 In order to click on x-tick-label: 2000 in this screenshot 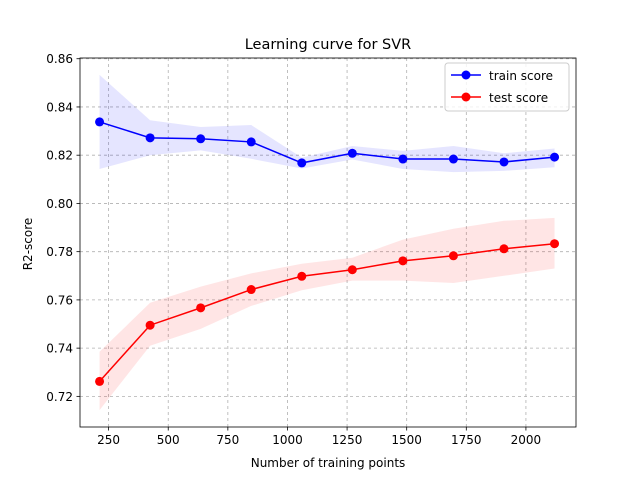, I will do `click(526, 440)`.